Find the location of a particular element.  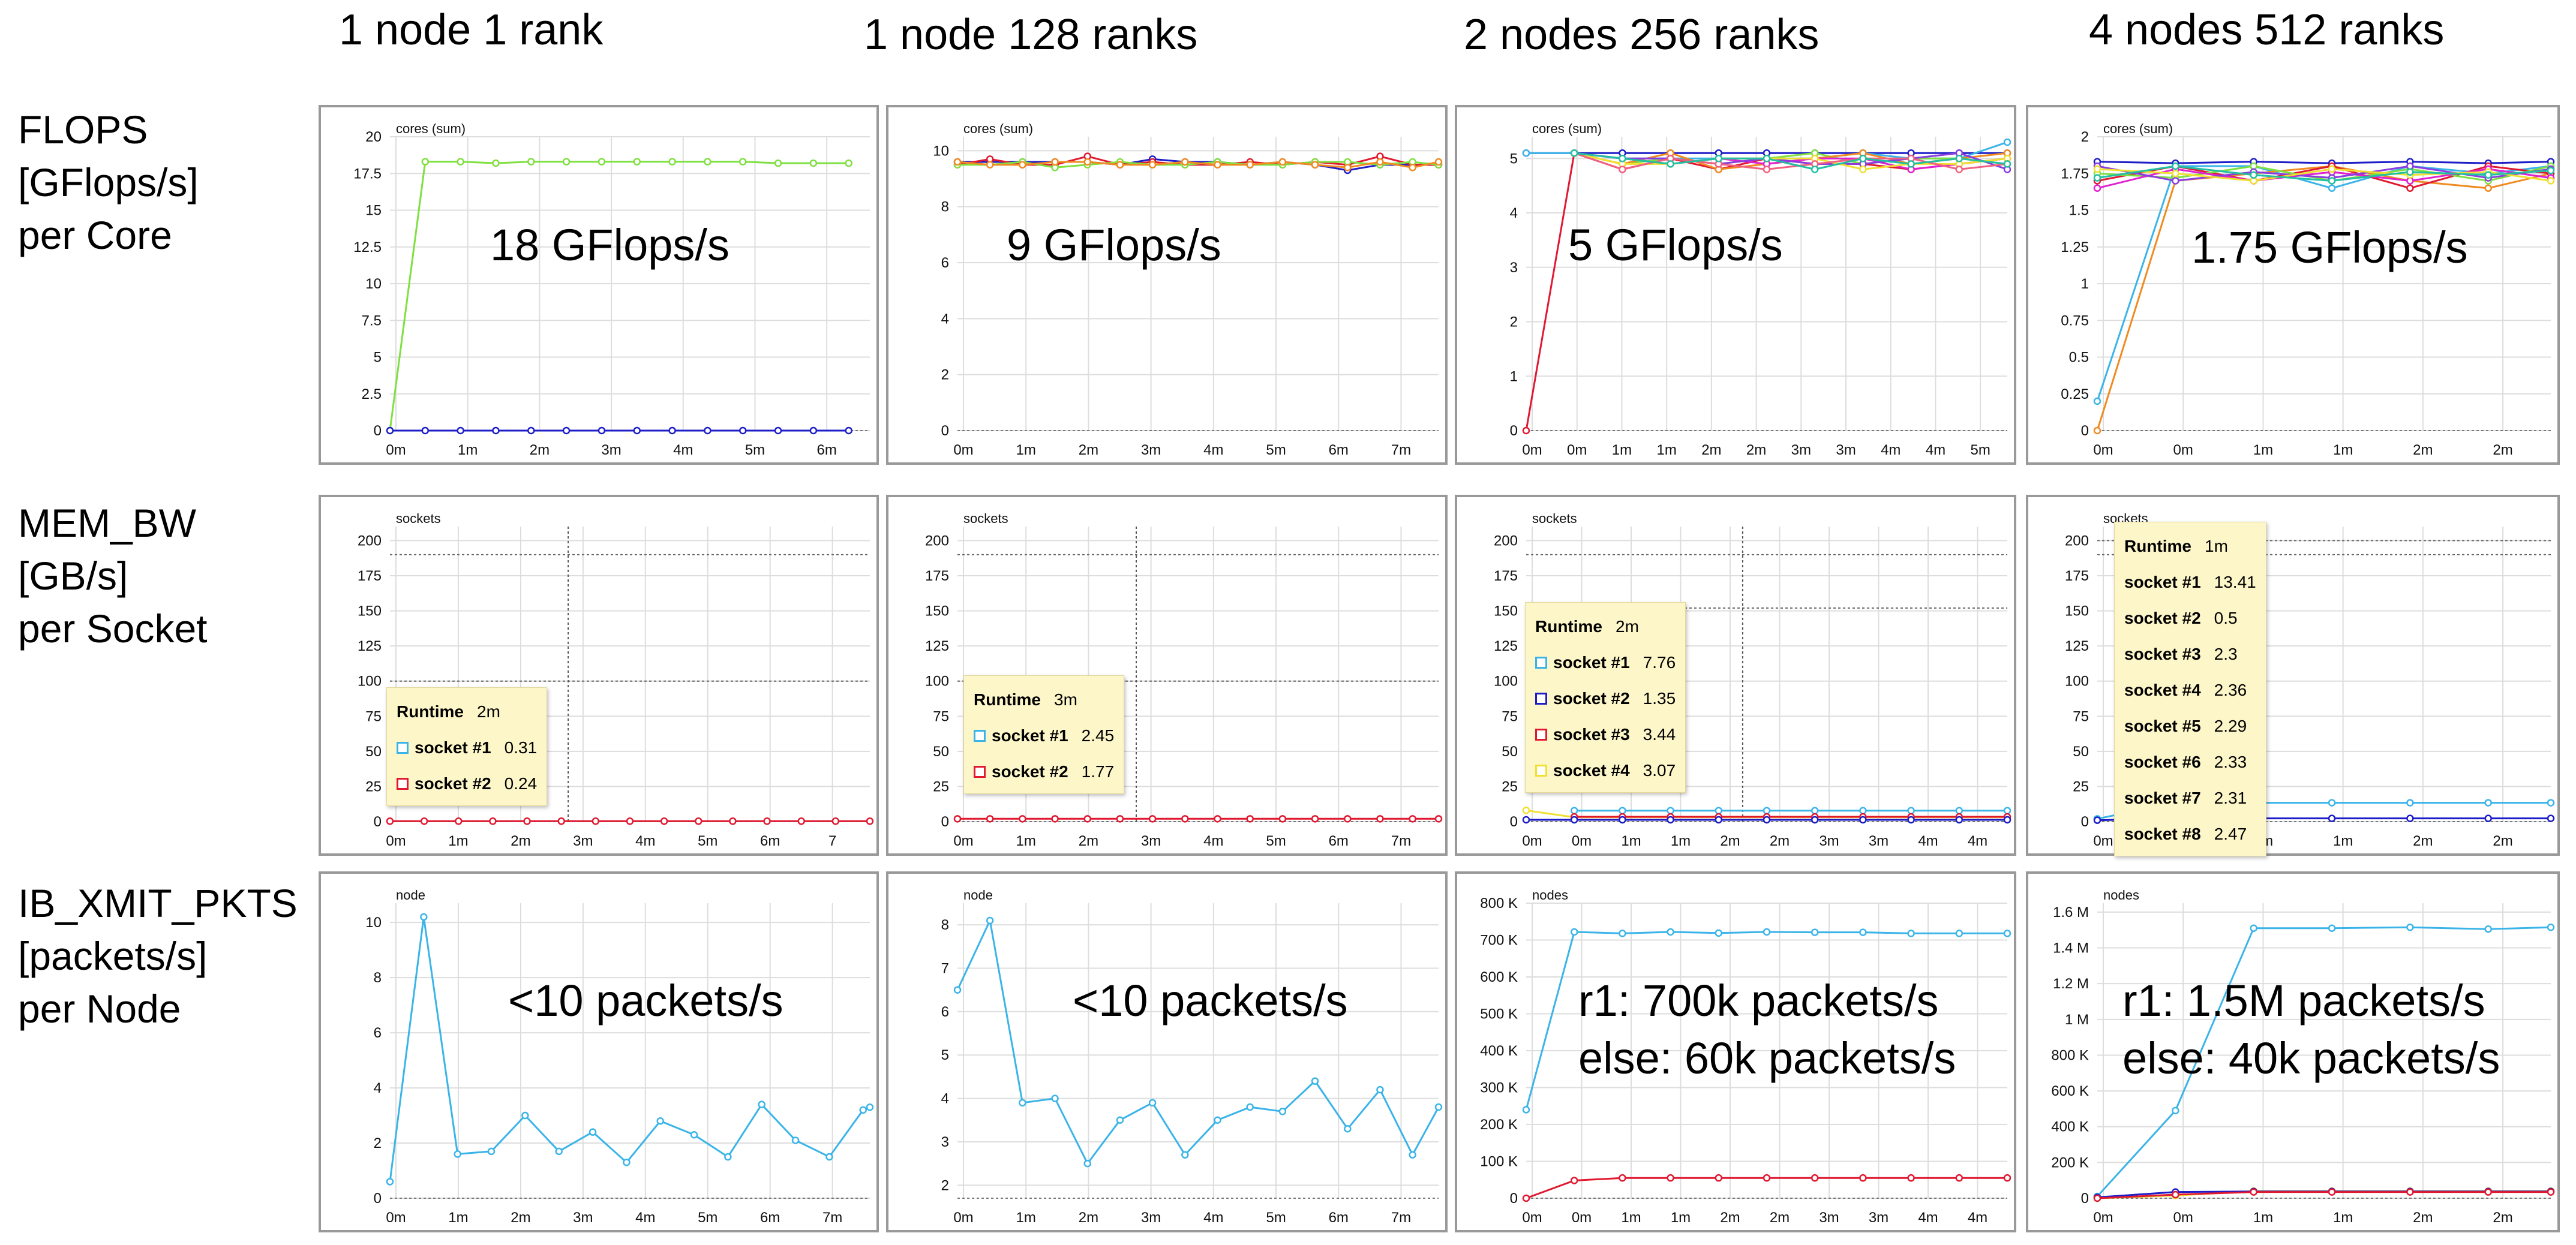

annotation-text: <10 packets/s is located at coordinates (645, 1001).